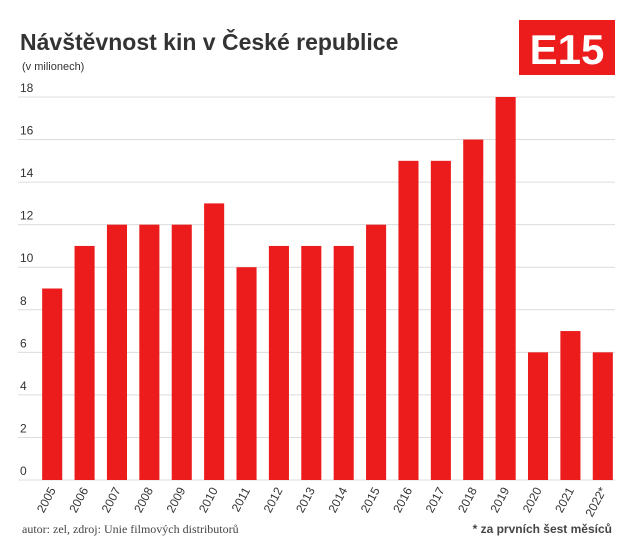 This screenshot has height=539, width=621. What do you see at coordinates (27, 88) in the screenshot?
I see `y-tick-label: 18` at bounding box center [27, 88].